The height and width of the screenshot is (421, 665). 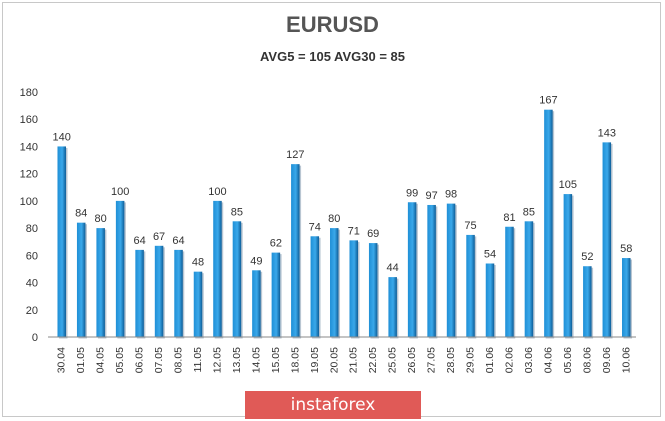 I want to click on data-label: 167, so click(x=548, y=101).